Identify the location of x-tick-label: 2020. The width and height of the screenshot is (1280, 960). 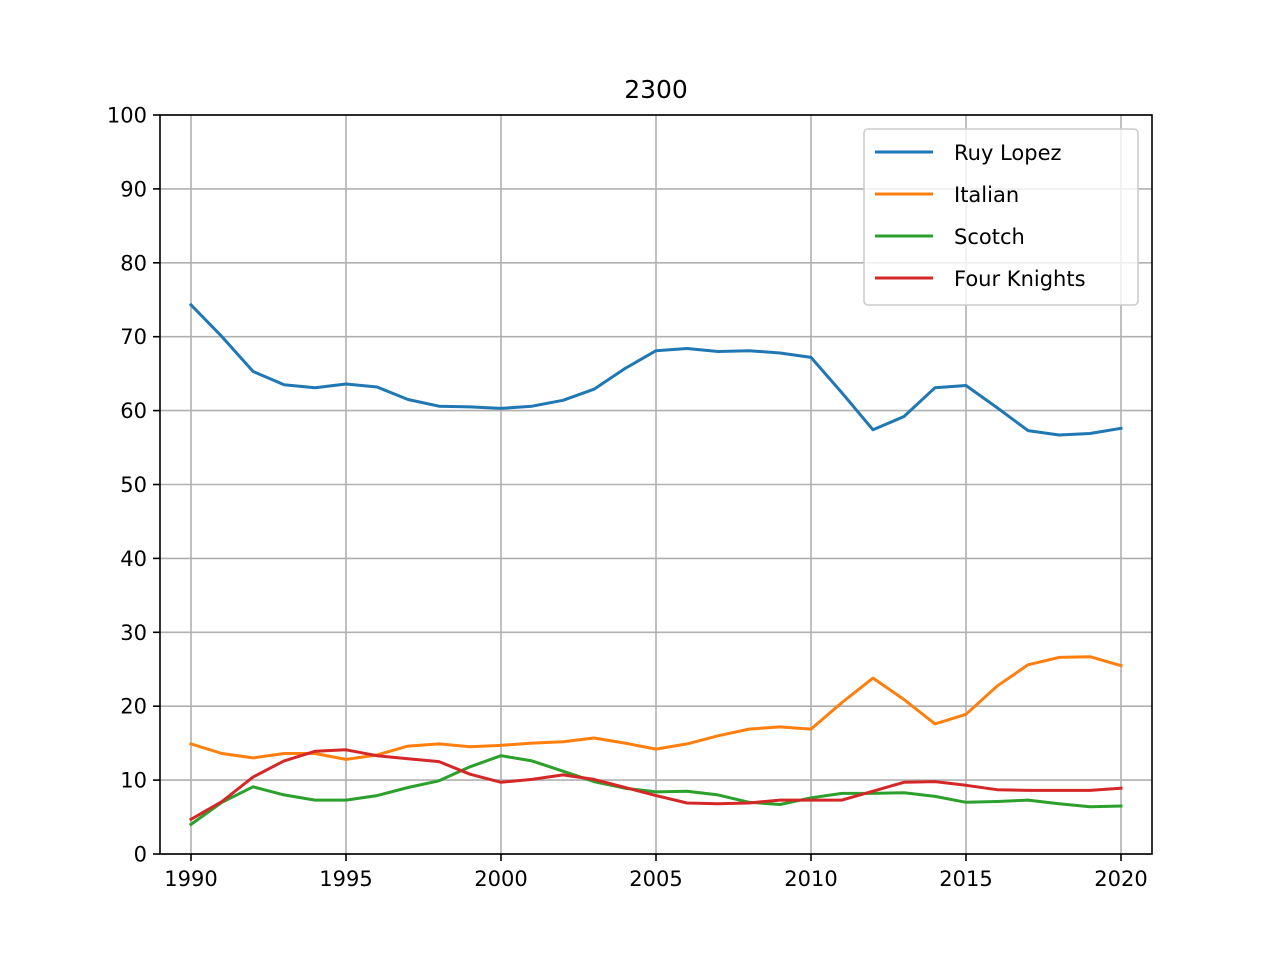
(1120, 879).